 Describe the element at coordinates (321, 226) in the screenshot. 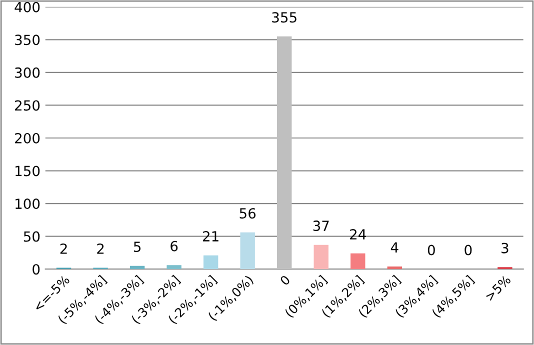

I see `data-label: 37` at that location.